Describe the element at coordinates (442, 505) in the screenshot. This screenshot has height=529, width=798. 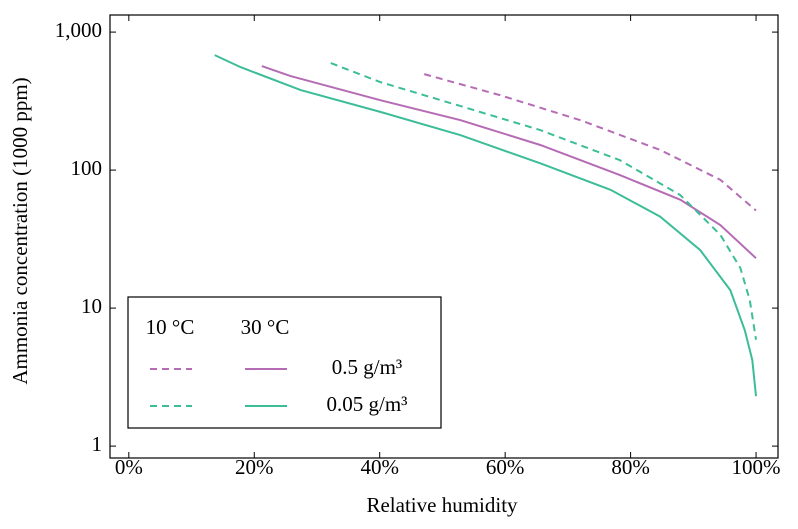
I see `x-axis-label: Relative humidity` at that location.